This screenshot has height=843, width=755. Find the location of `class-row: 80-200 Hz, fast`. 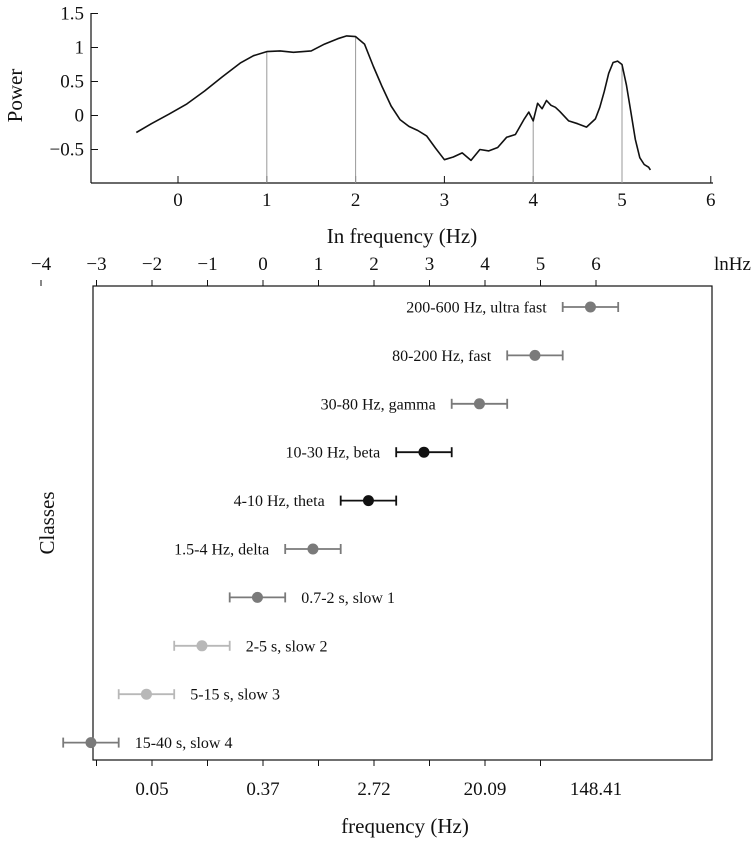

class-row: 80-200 Hz, fast is located at coordinates (478, 356).